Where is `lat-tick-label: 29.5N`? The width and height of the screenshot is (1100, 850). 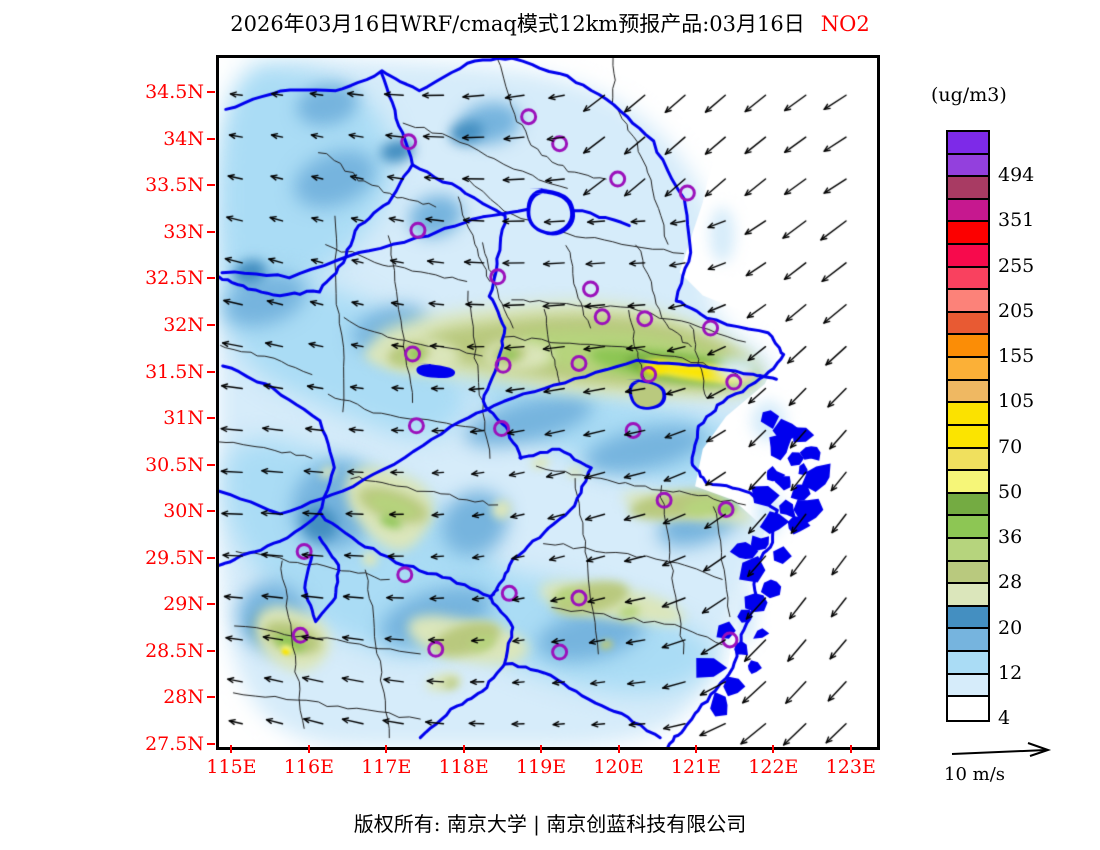
lat-tick-label: 29.5N is located at coordinates (174, 557).